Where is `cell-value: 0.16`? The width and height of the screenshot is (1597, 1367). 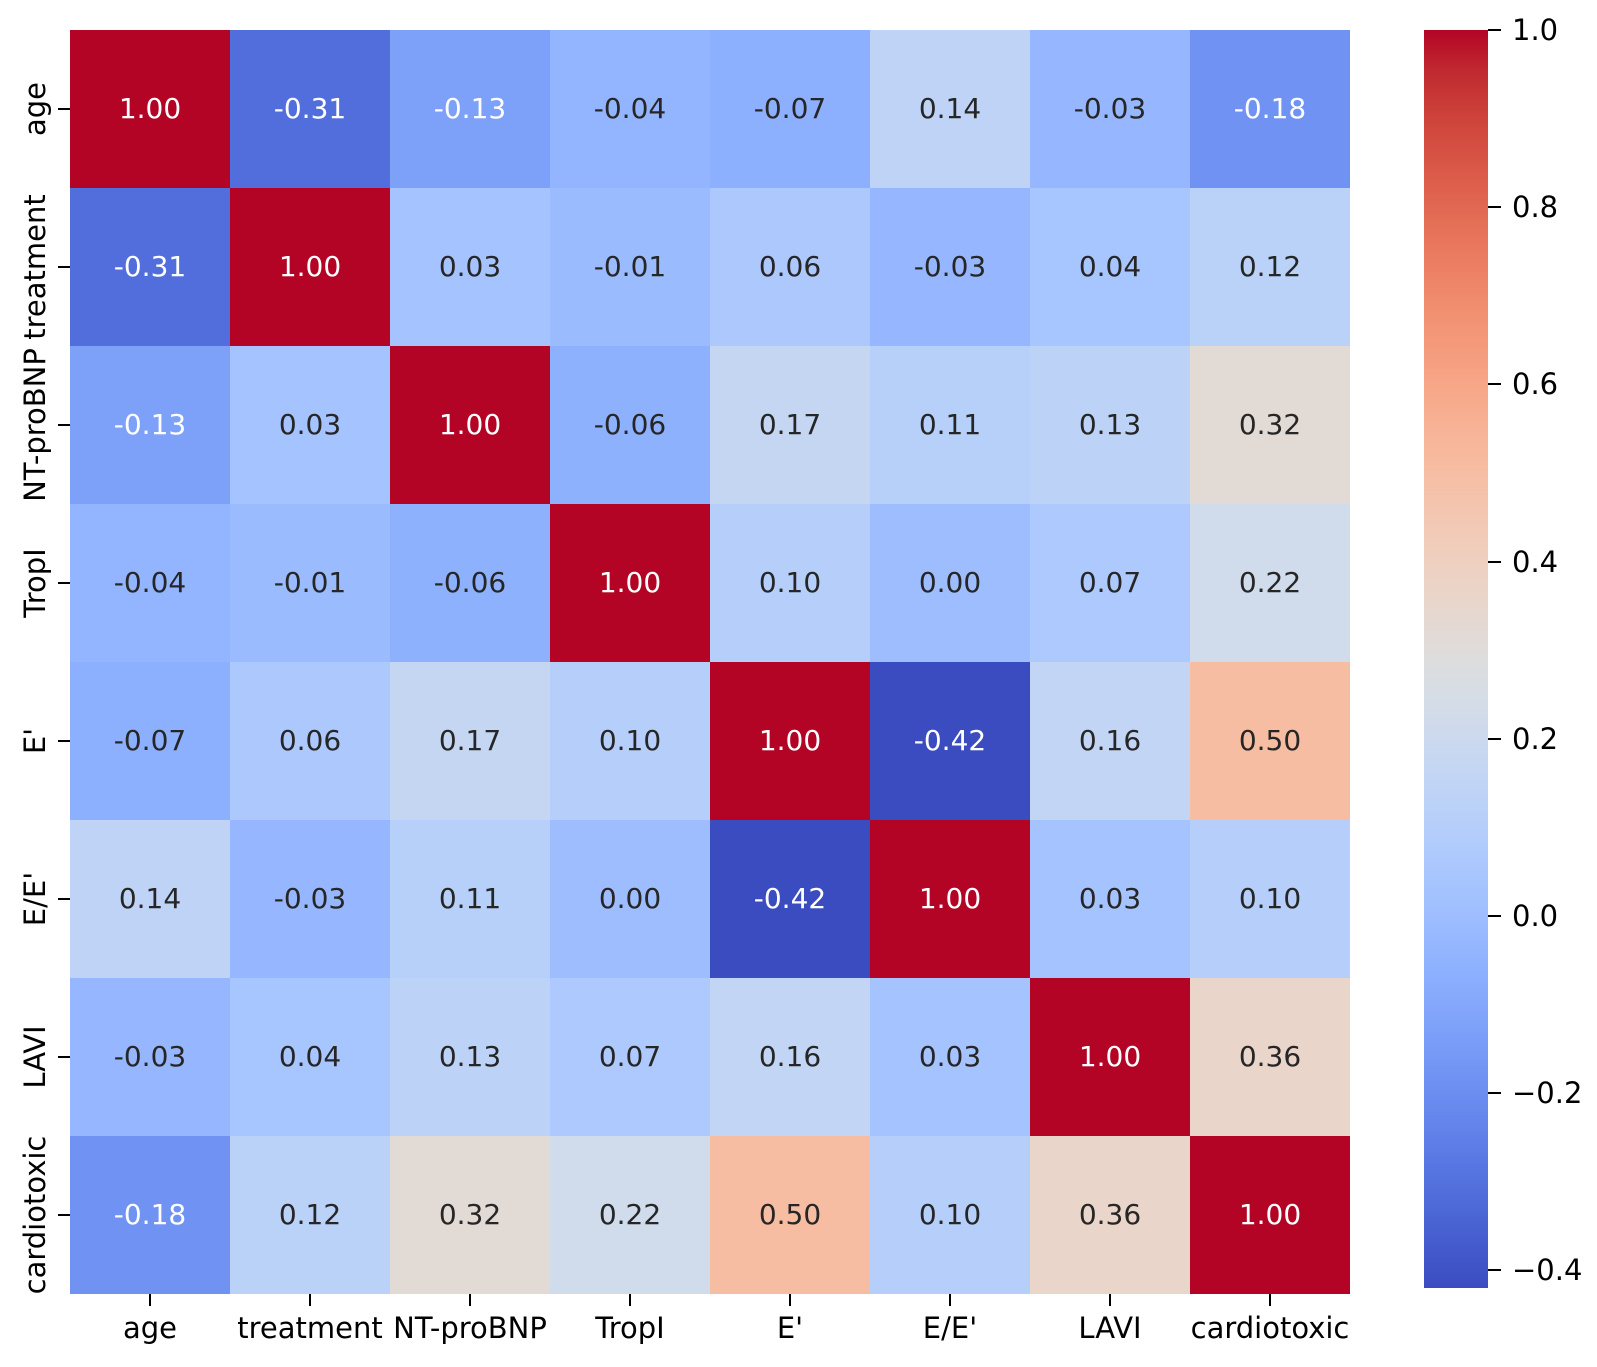
cell-value: 0.16 is located at coordinates (1110, 740).